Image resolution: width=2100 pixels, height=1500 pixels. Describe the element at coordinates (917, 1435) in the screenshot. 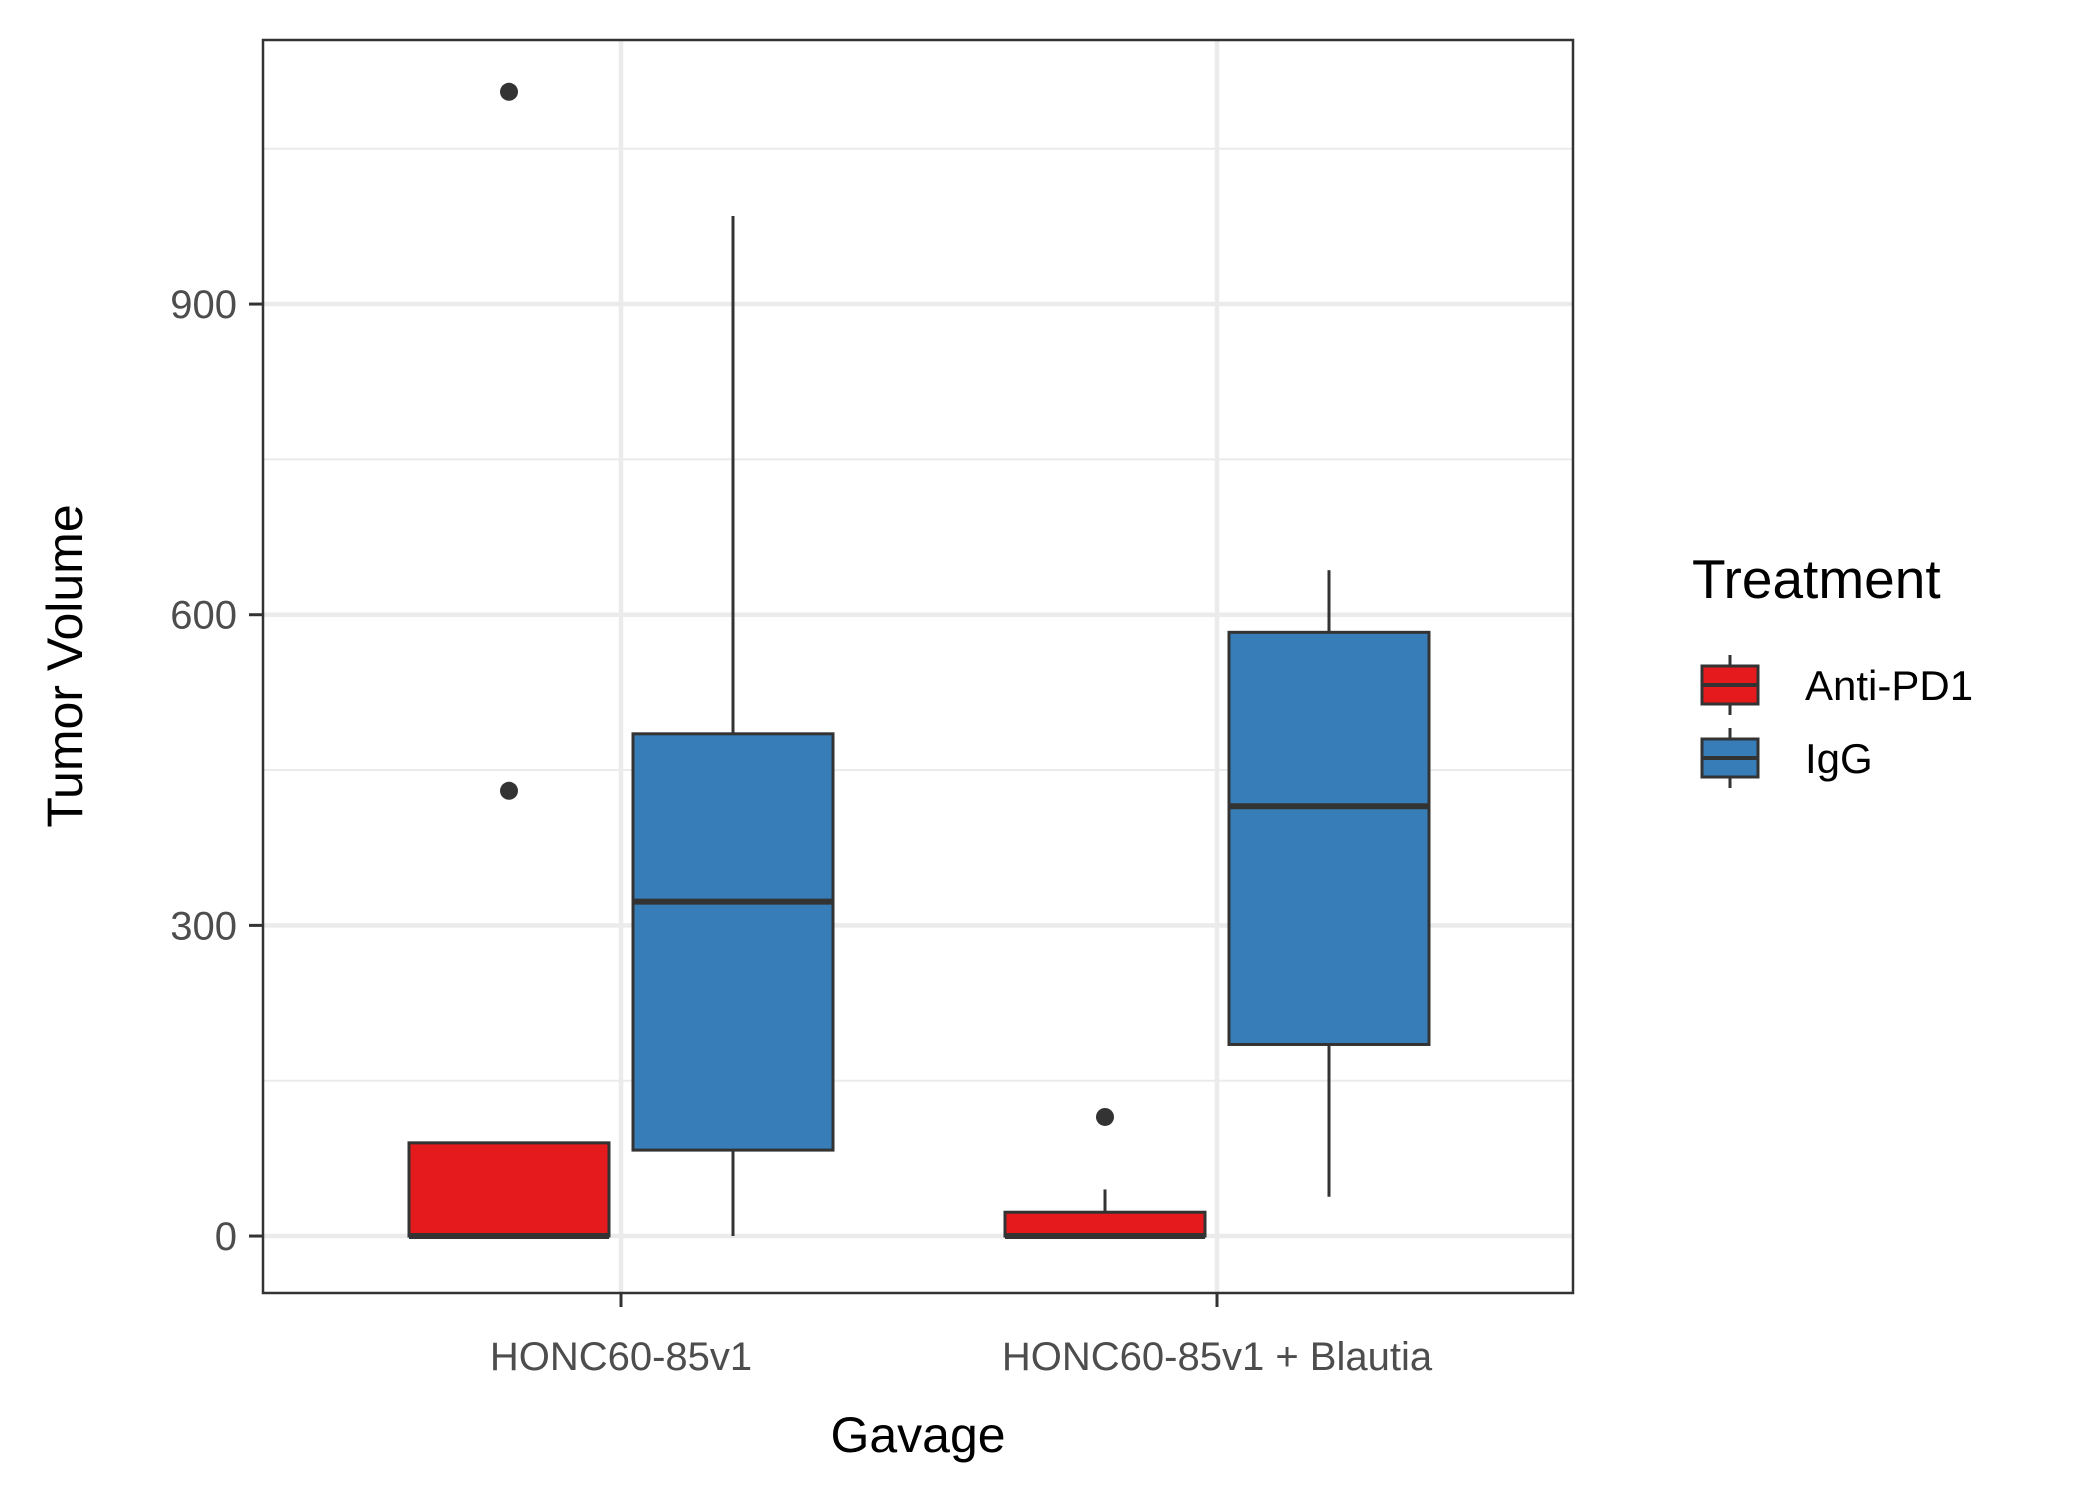

I see `x-axis-title: Gavage` at that location.